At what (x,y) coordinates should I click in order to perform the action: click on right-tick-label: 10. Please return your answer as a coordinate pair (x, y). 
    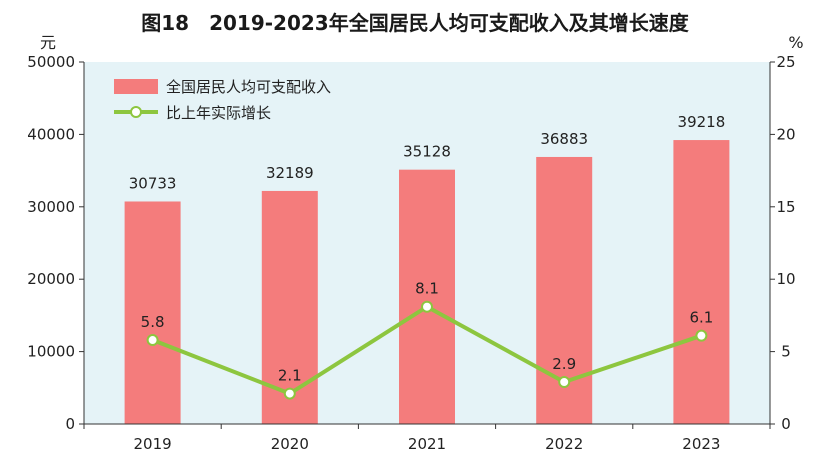
    Looking at the image, I should click on (785, 279).